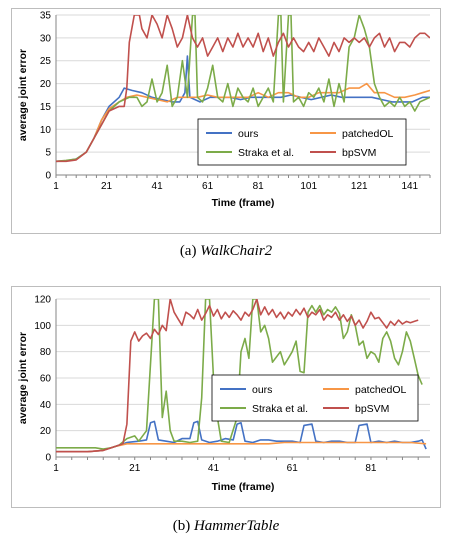 Image resolution: width=452 pixels, height=546 pixels. I want to click on y-tick-label: 10, so click(46, 130).